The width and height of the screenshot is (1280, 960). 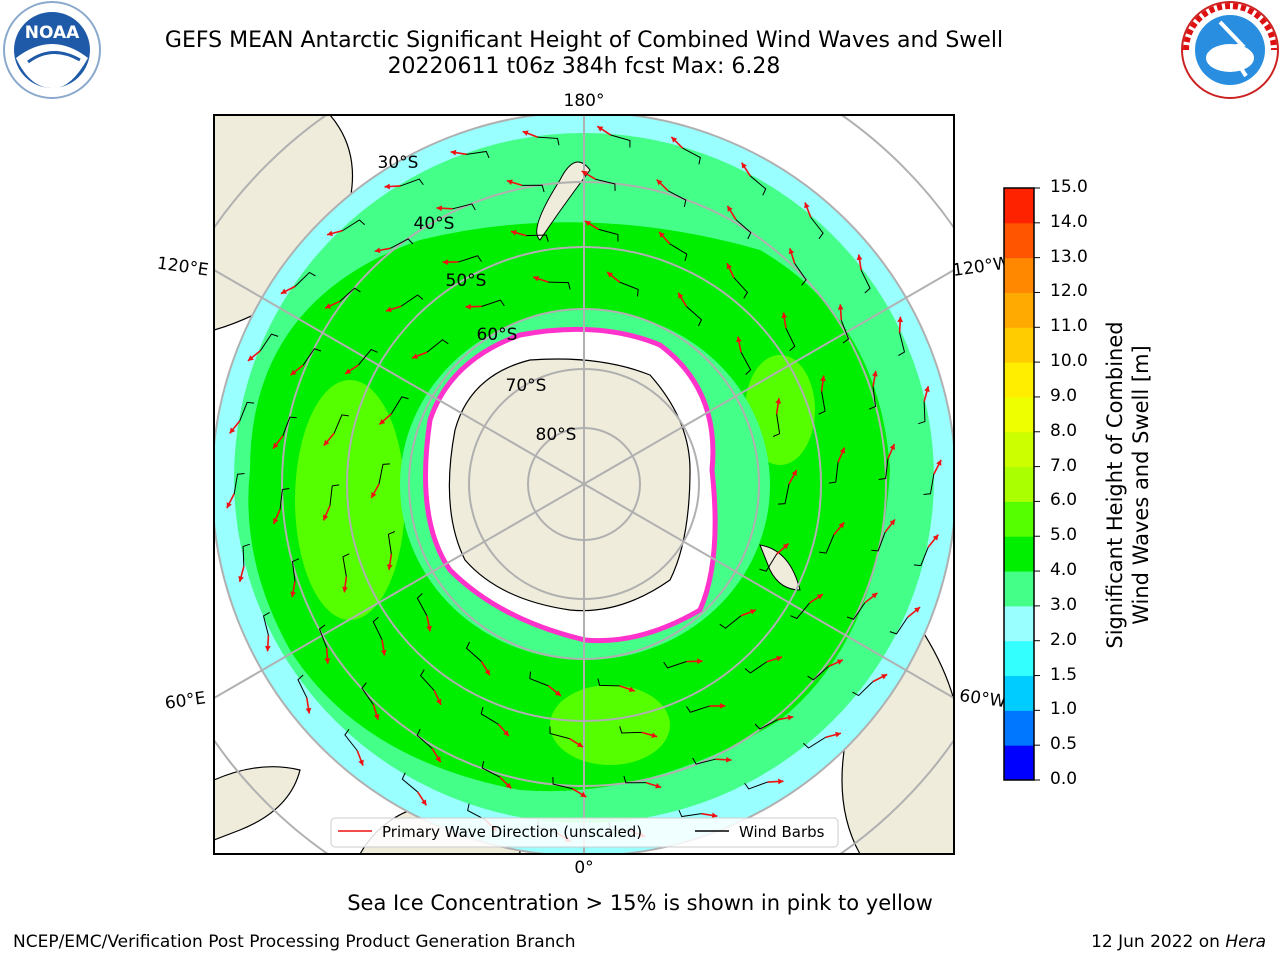 I want to click on colorbar-label-line-1: Significant Height of Combined, so click(x=1115, y=485).